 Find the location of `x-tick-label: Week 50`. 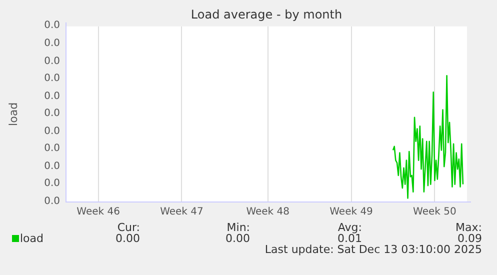

x-tick-label: Week 50 is located at coordinates (434, 212).